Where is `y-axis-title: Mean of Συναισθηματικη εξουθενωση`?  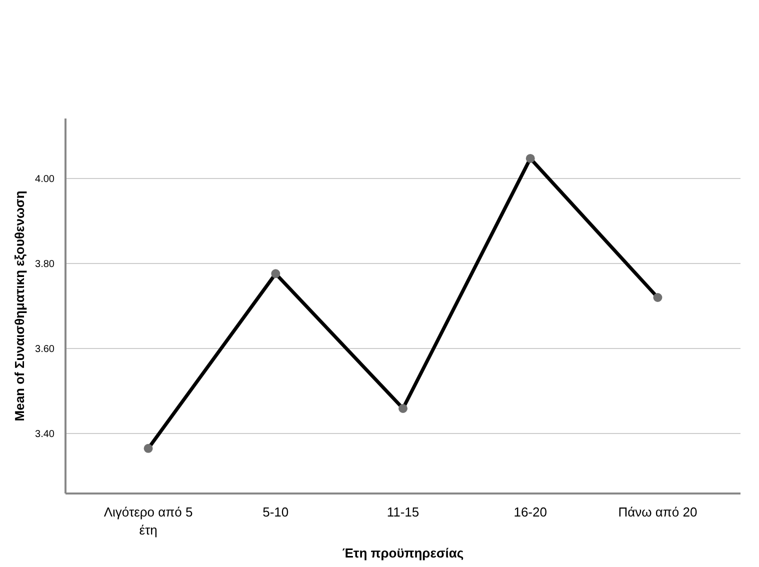 y-axis-title: Mean of Συναισθηματικη εξουθενωση is located at coordinates (20, 306).